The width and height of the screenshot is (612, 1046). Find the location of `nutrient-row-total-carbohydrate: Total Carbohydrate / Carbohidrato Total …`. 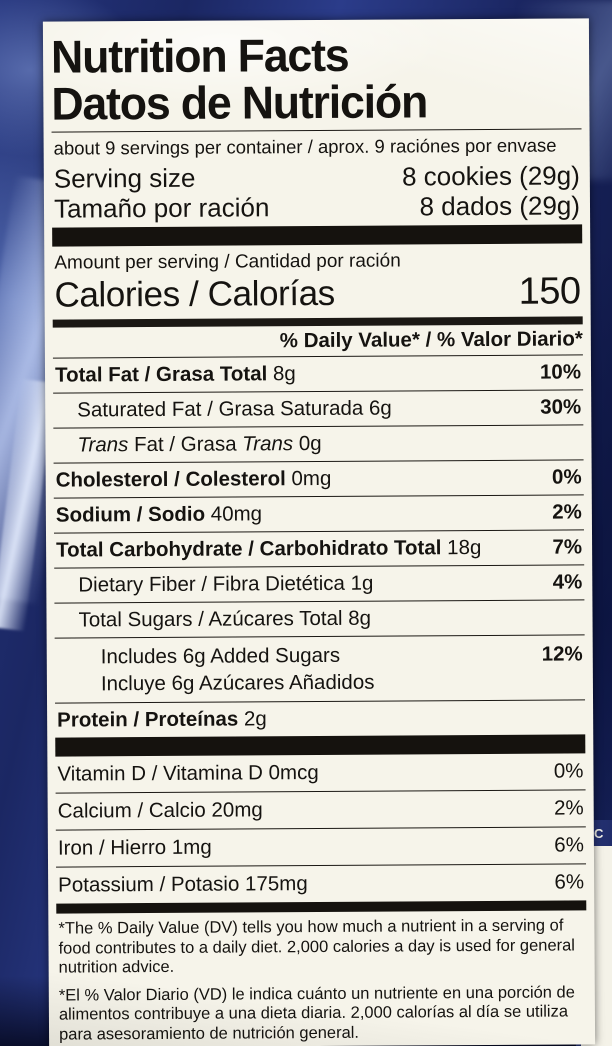

nutrient-row-total-carbohydrate: Total Carbohydrate / Carbohidrato Total … is located at coordinates (319, 548).